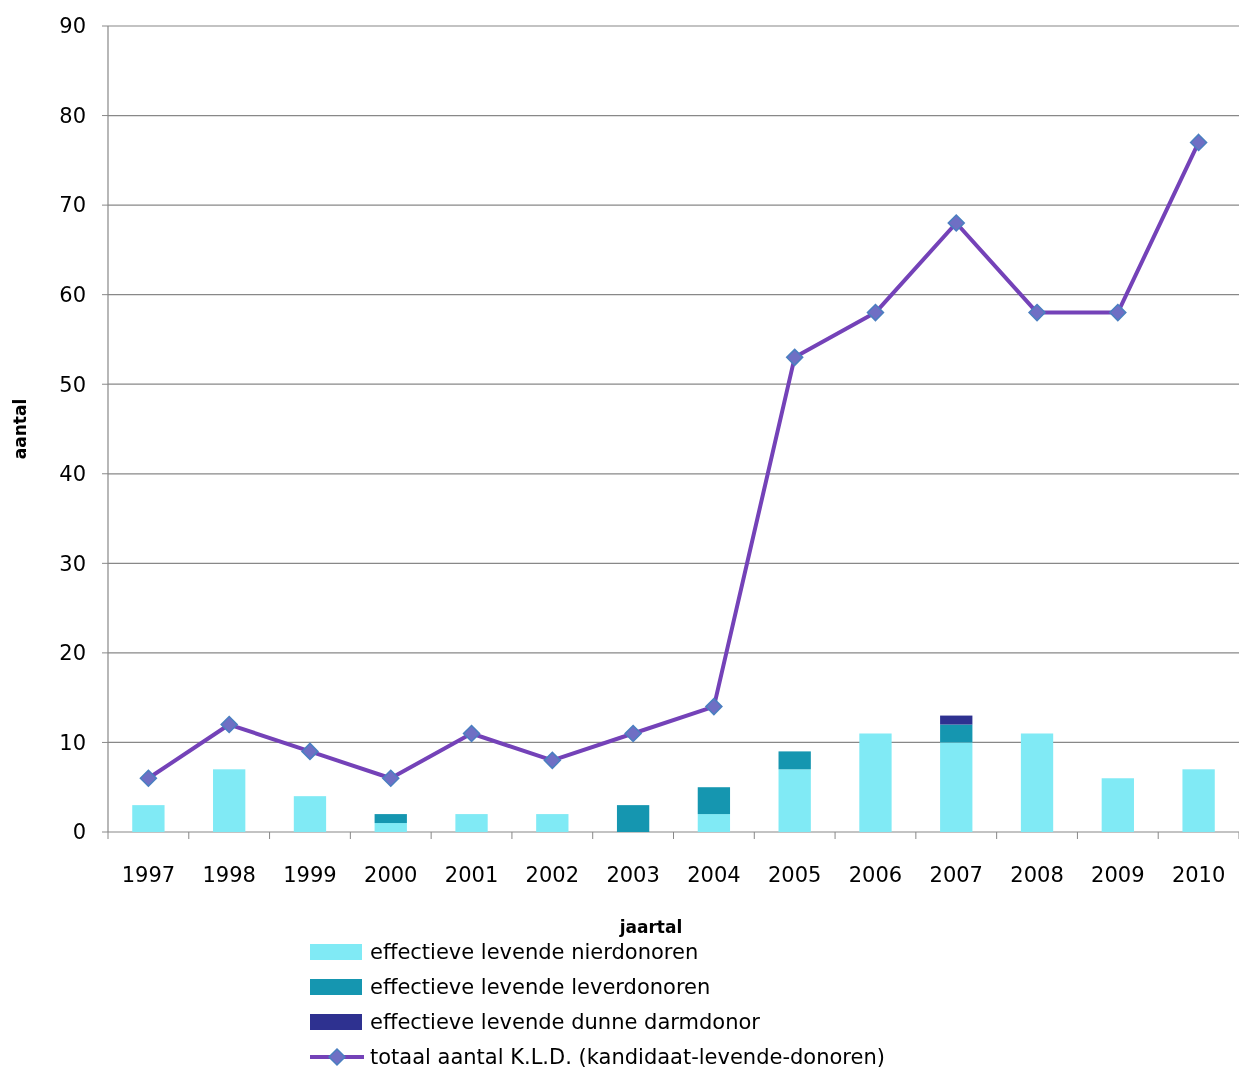 The height and width of the screenshot is (1072, 1239). I want to click on x-tick-label: 2000, so click(391, 875).